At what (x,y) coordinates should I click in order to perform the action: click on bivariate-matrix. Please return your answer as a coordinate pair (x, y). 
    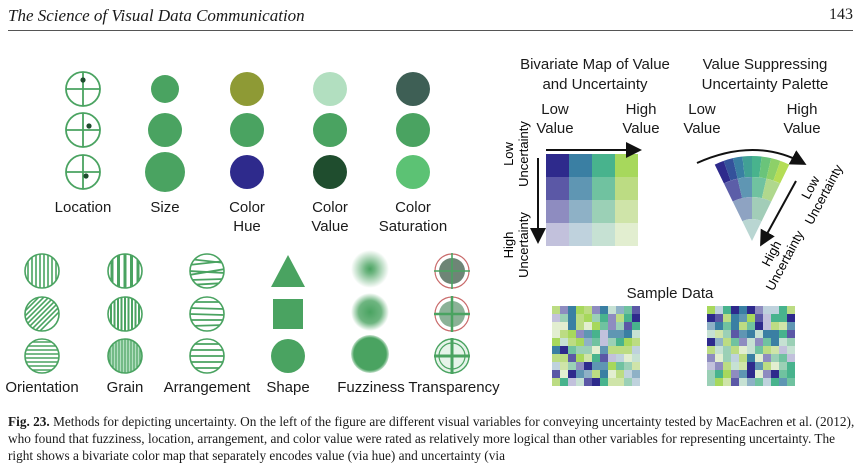
    Looking at the image, I should click on (592, 200).